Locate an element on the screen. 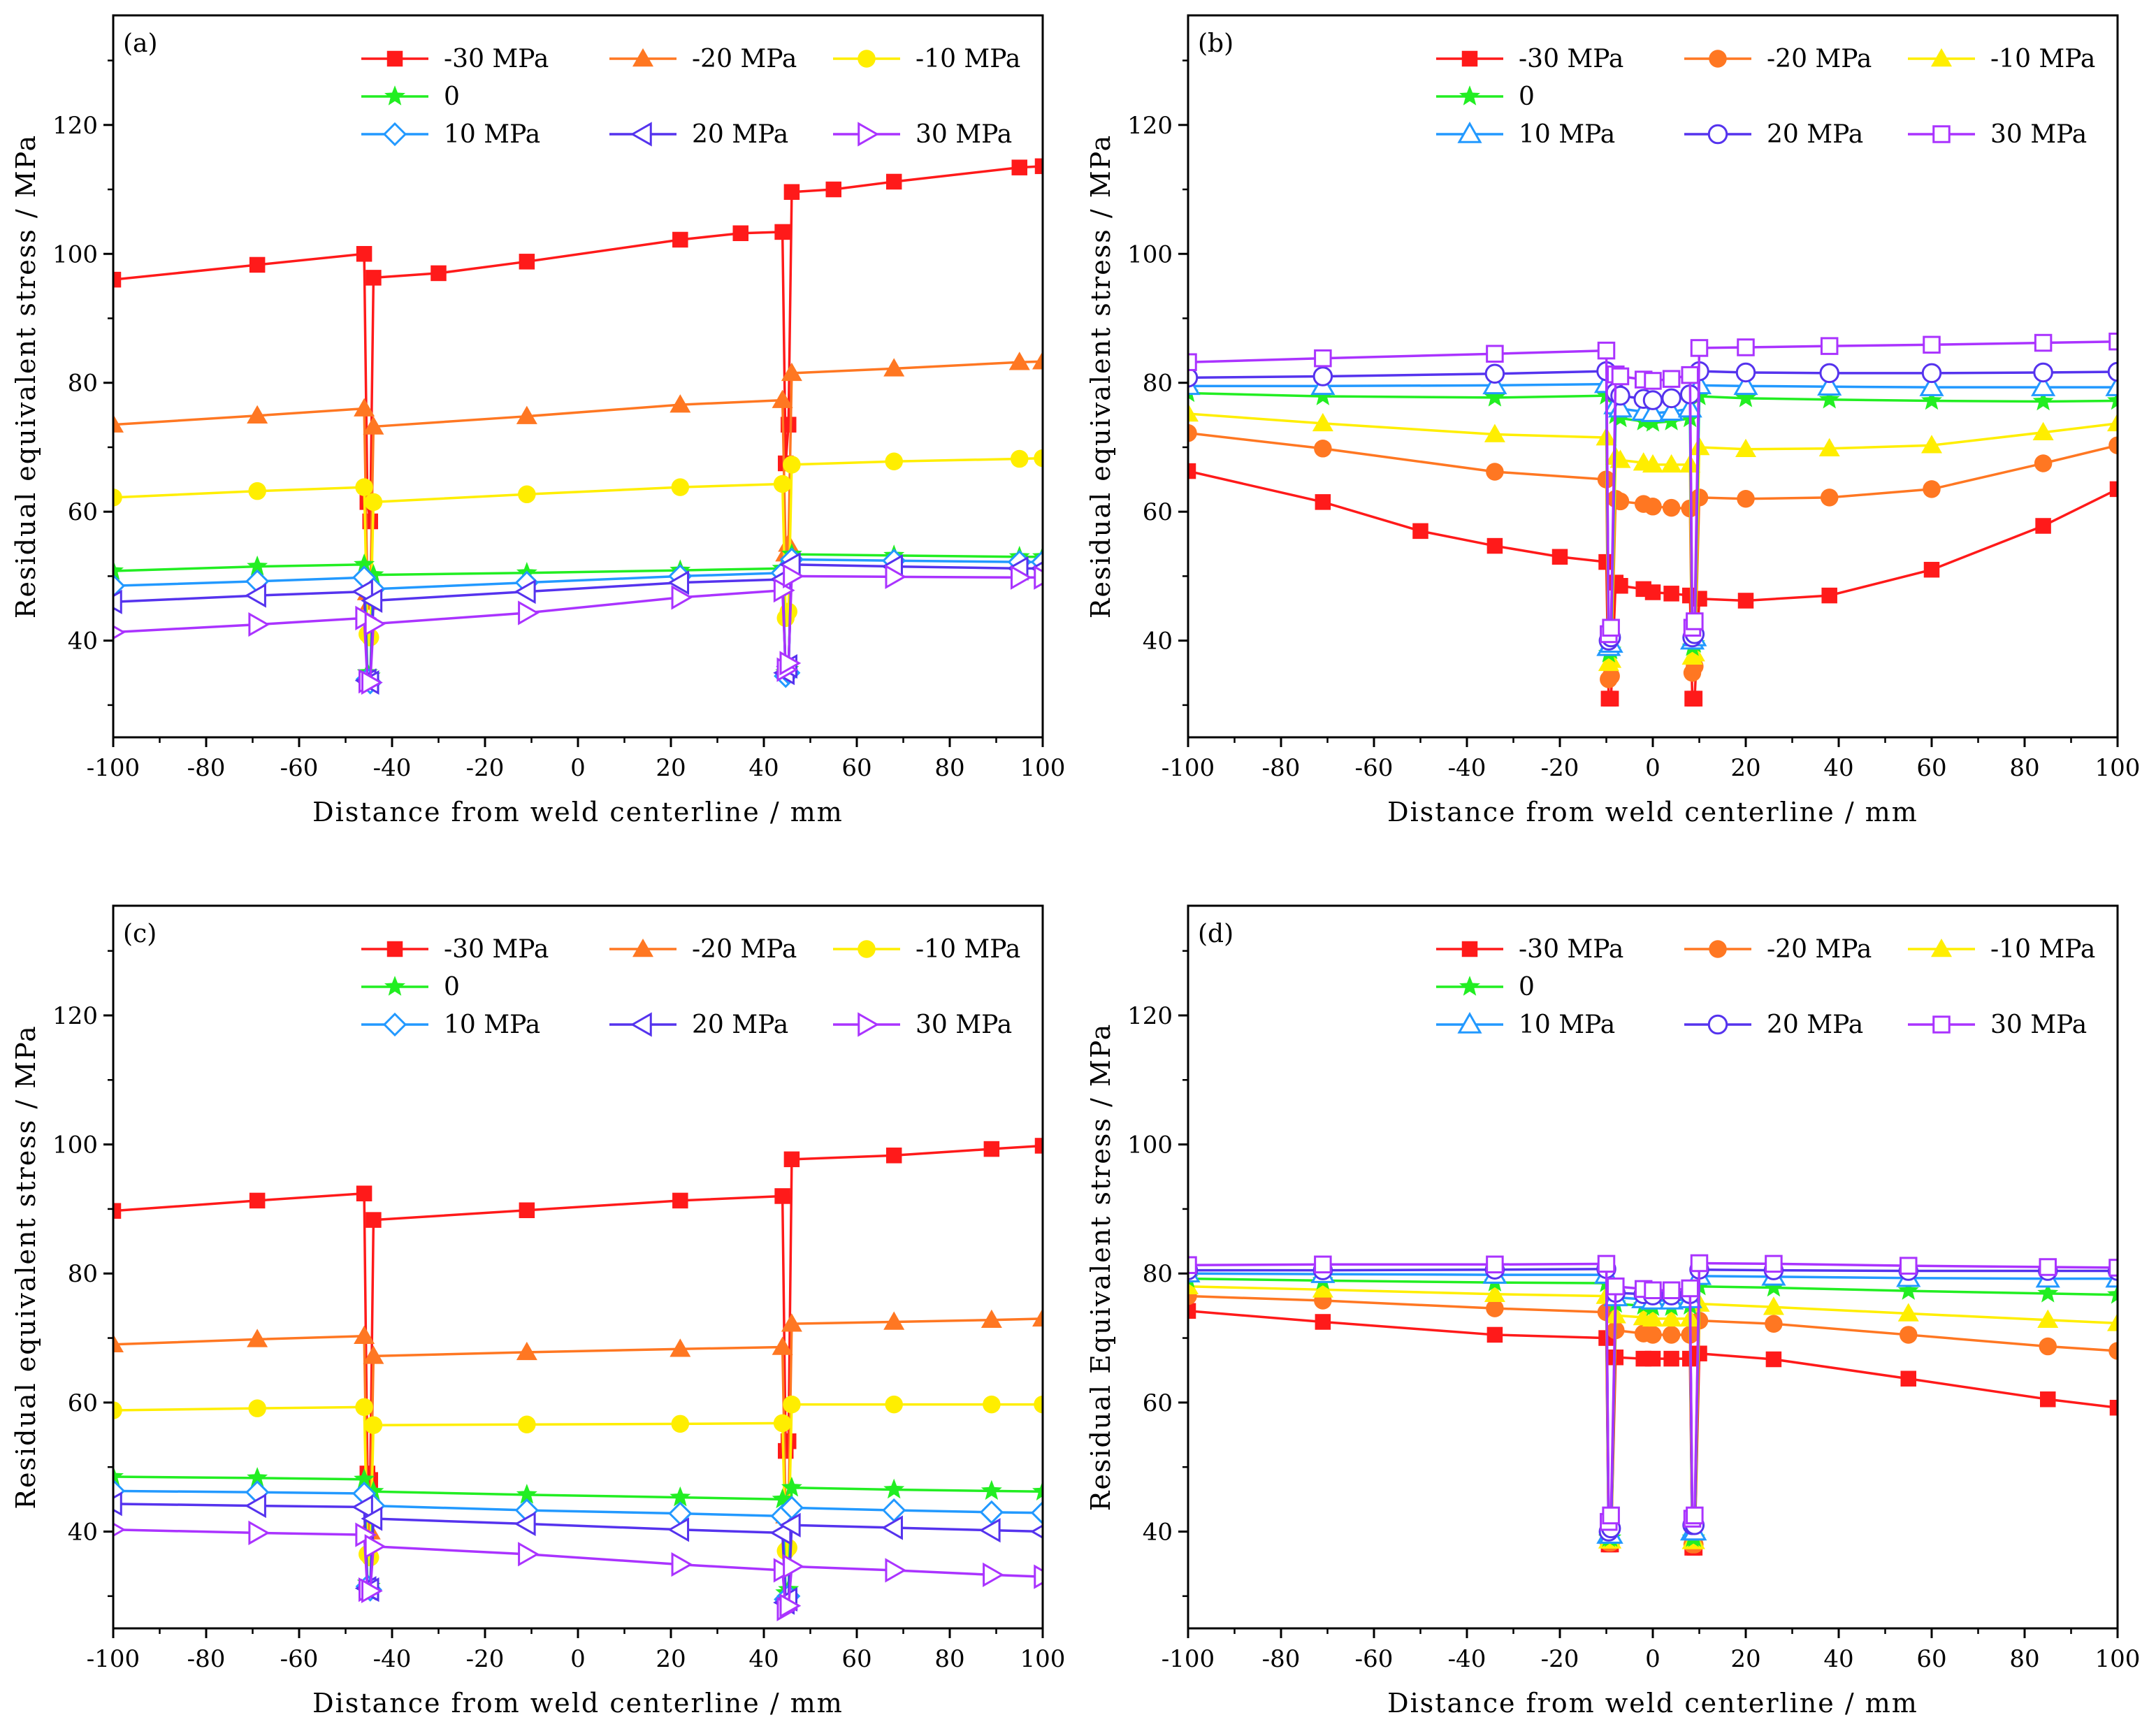 The height and width of the screenshot is (1729, 2156). legend-label: 10 MPa is located at coordinates (492, 1025).